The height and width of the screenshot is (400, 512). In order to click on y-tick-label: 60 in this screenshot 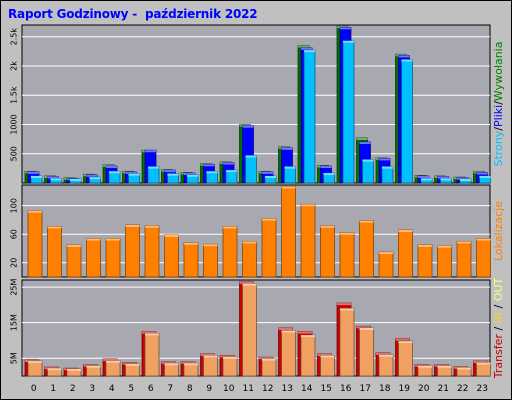, I will do `click(14, 234)`.